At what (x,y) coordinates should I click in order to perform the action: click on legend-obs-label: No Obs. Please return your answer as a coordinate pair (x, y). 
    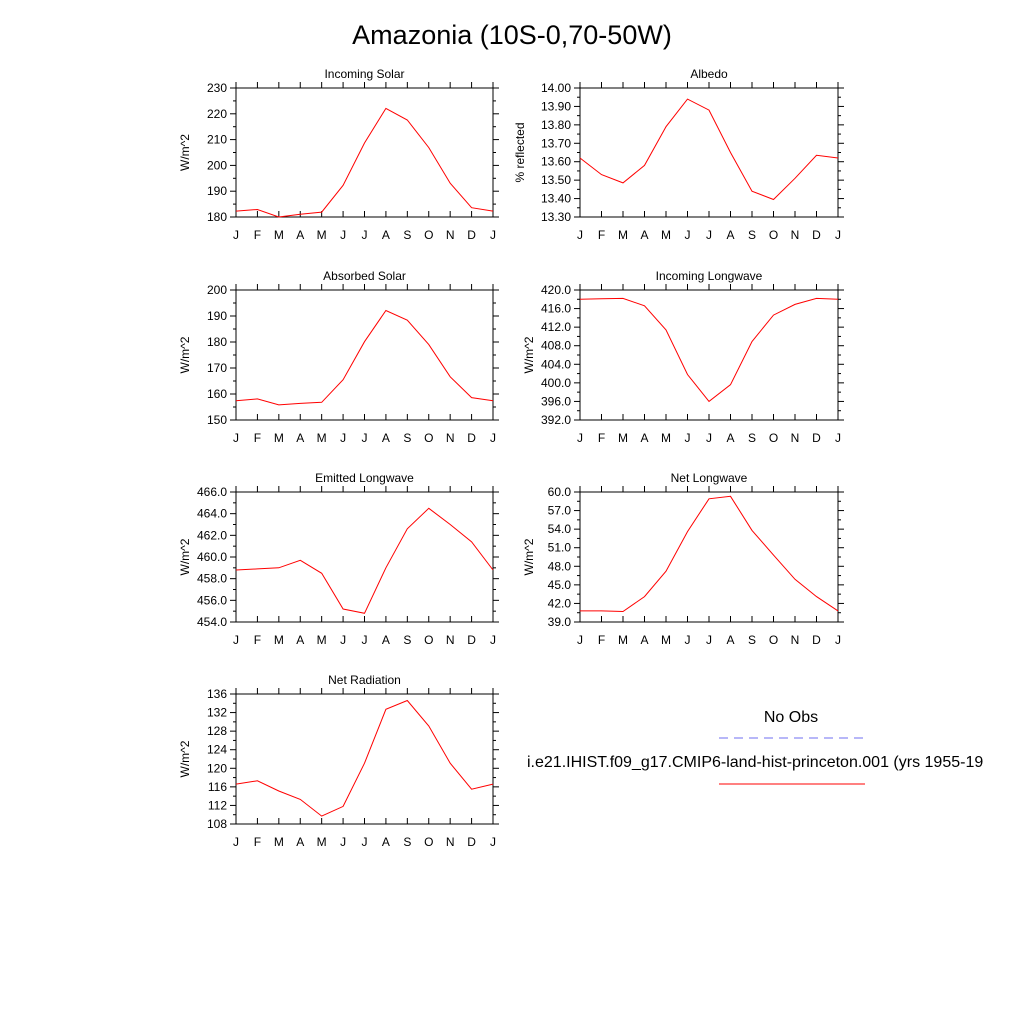
    Looking at the image, I should click on (791, 717).